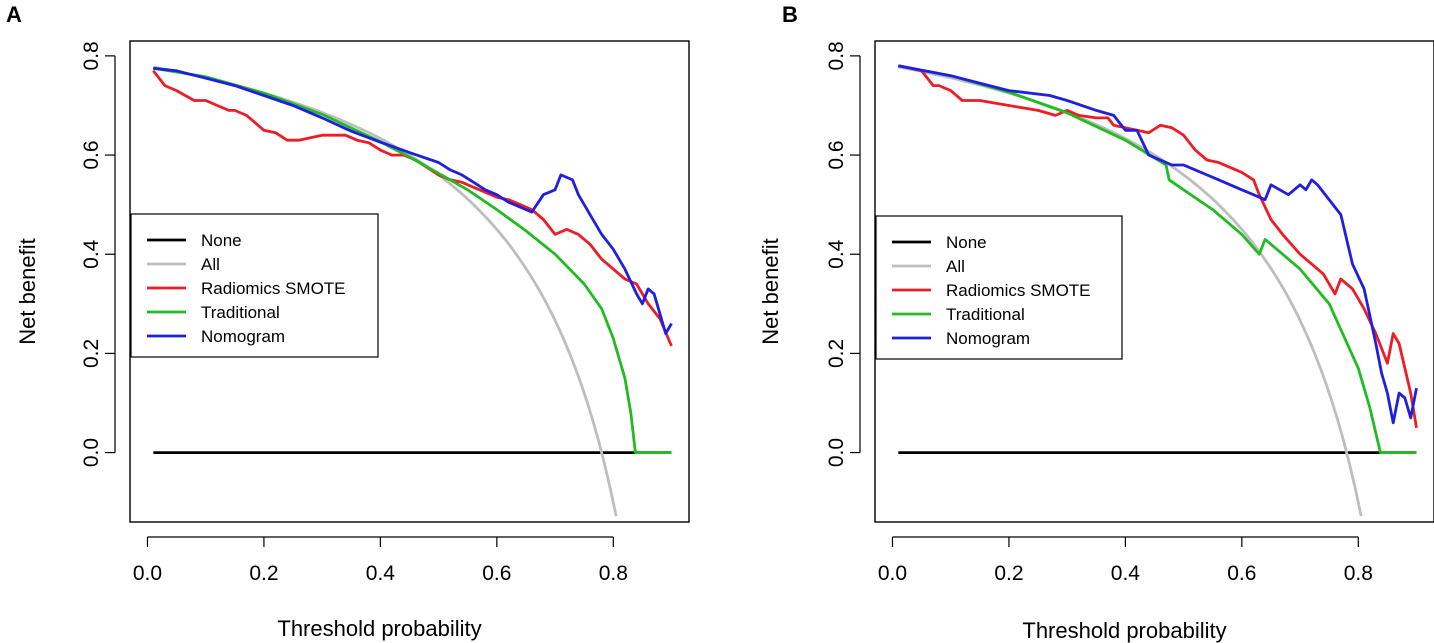 The height and width of the screenshot is (643, 1434). What do you see at coordinates (14, 14) in the screenshot?
I see `panel-label: A` at bounding box center [14, 14].